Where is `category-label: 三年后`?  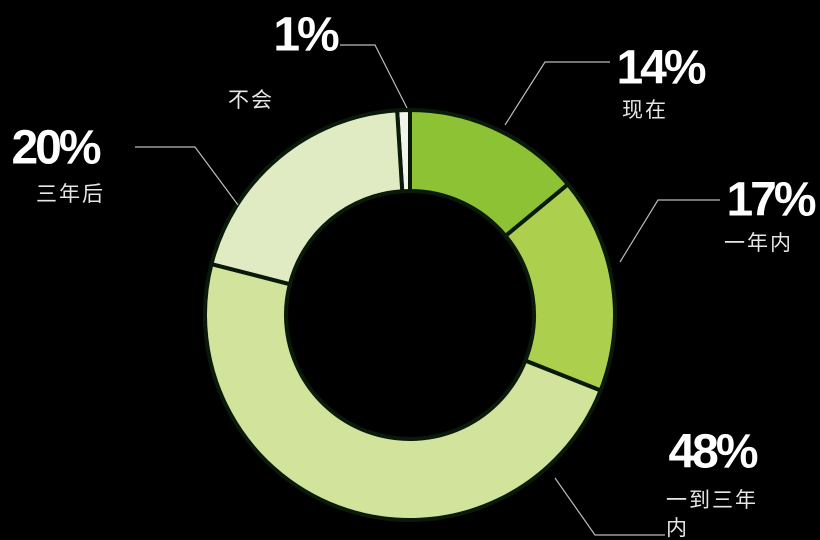
category-label: 三年后 is located at coordinates (70, 194).